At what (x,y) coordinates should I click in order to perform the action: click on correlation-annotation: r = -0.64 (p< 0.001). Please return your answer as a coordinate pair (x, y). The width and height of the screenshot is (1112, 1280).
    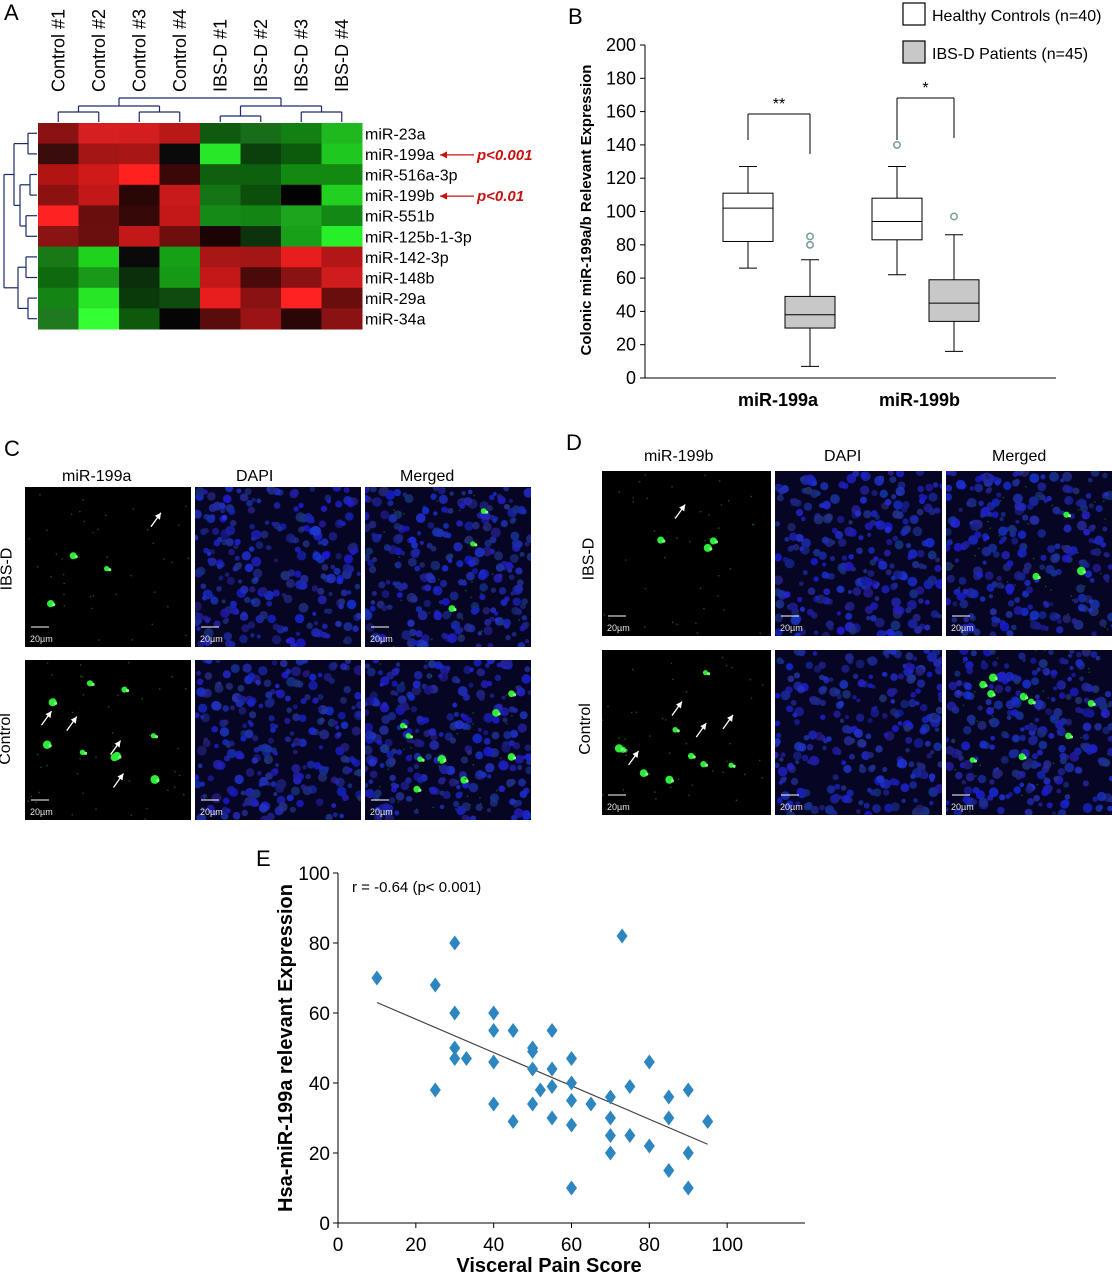
    Looking at the image, I should click on (416, 887).